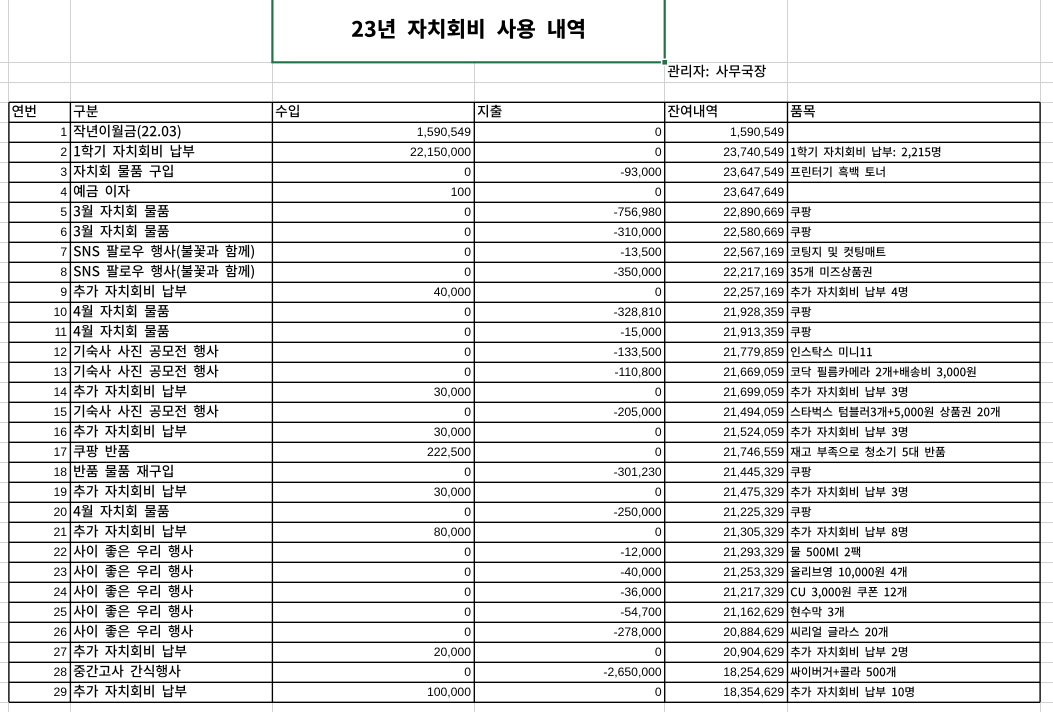  Describe the element at coordinates (452, 652) in the screenshot. I see `svg-text: 20,000` at that location.